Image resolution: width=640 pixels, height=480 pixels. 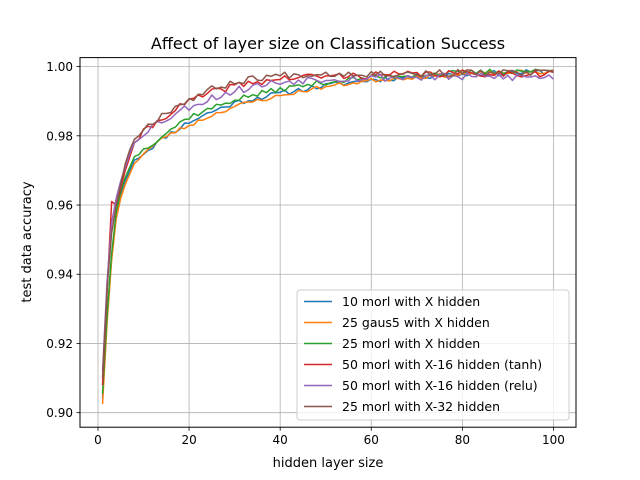 What do you see at coordinates (421, 406) in the screenshot?
I see `legend-label: 25 morl with X-32 hidden` at bounding box center [421, 406].